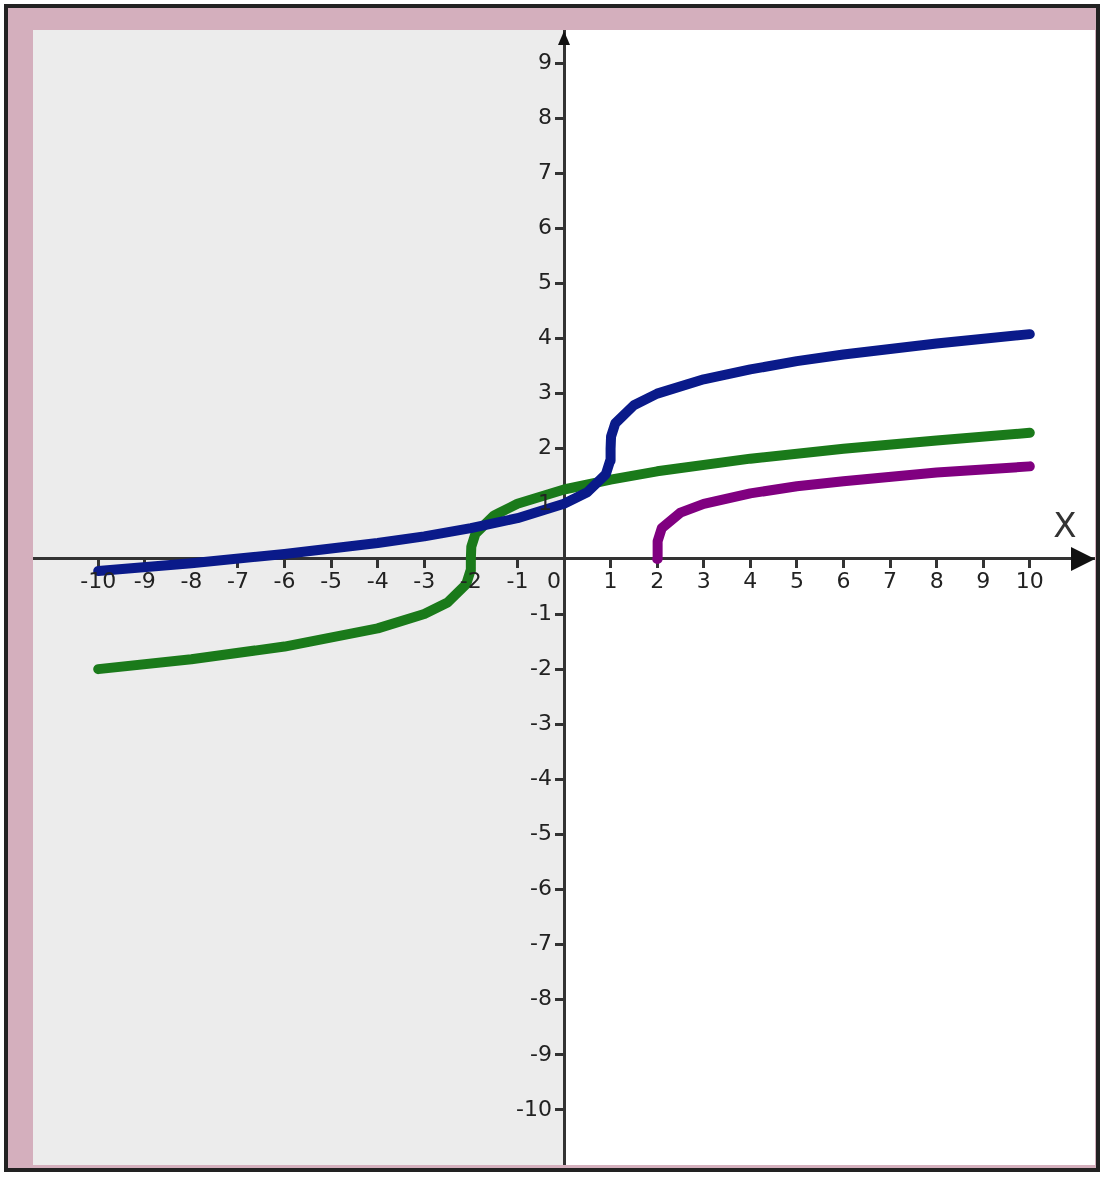  What do you see at coordinates (1065, 524) in the screenshot?
I see `x-axis-title: X` at bounding box center [1065, 524].